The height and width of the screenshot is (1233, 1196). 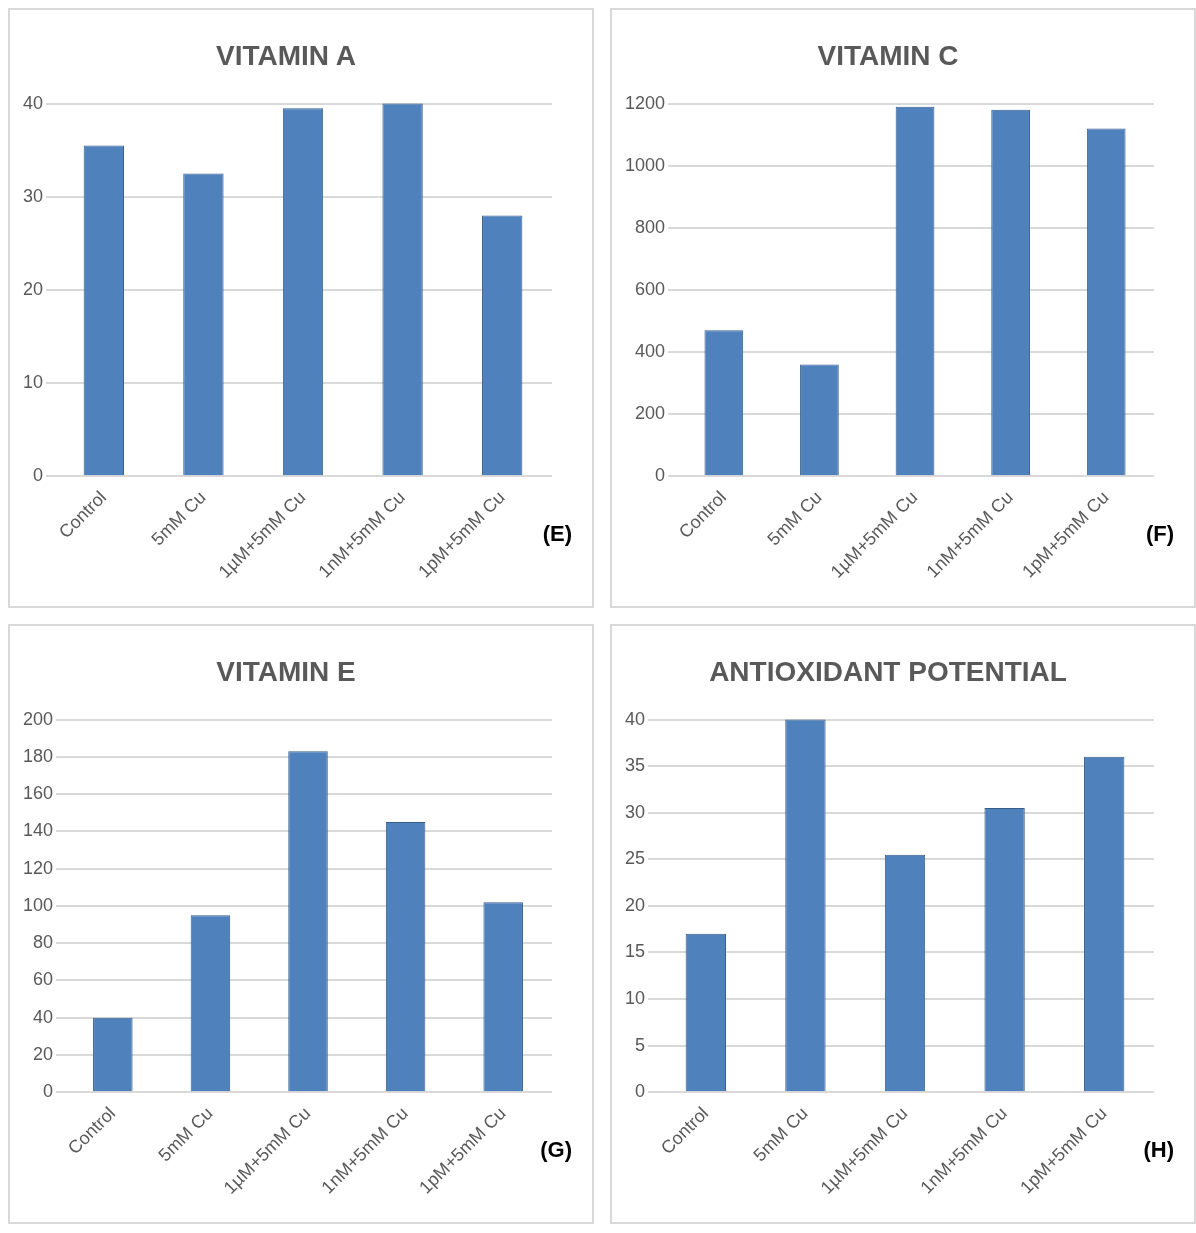 I want to click on y-tick-label: 25, so click(x=635, y=858).